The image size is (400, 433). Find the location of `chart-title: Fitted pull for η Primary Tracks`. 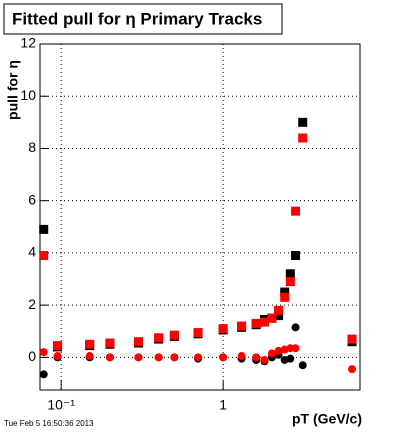

chart-title: Fitted pull for η Primary Tracks is located at coordinates (137, 18).